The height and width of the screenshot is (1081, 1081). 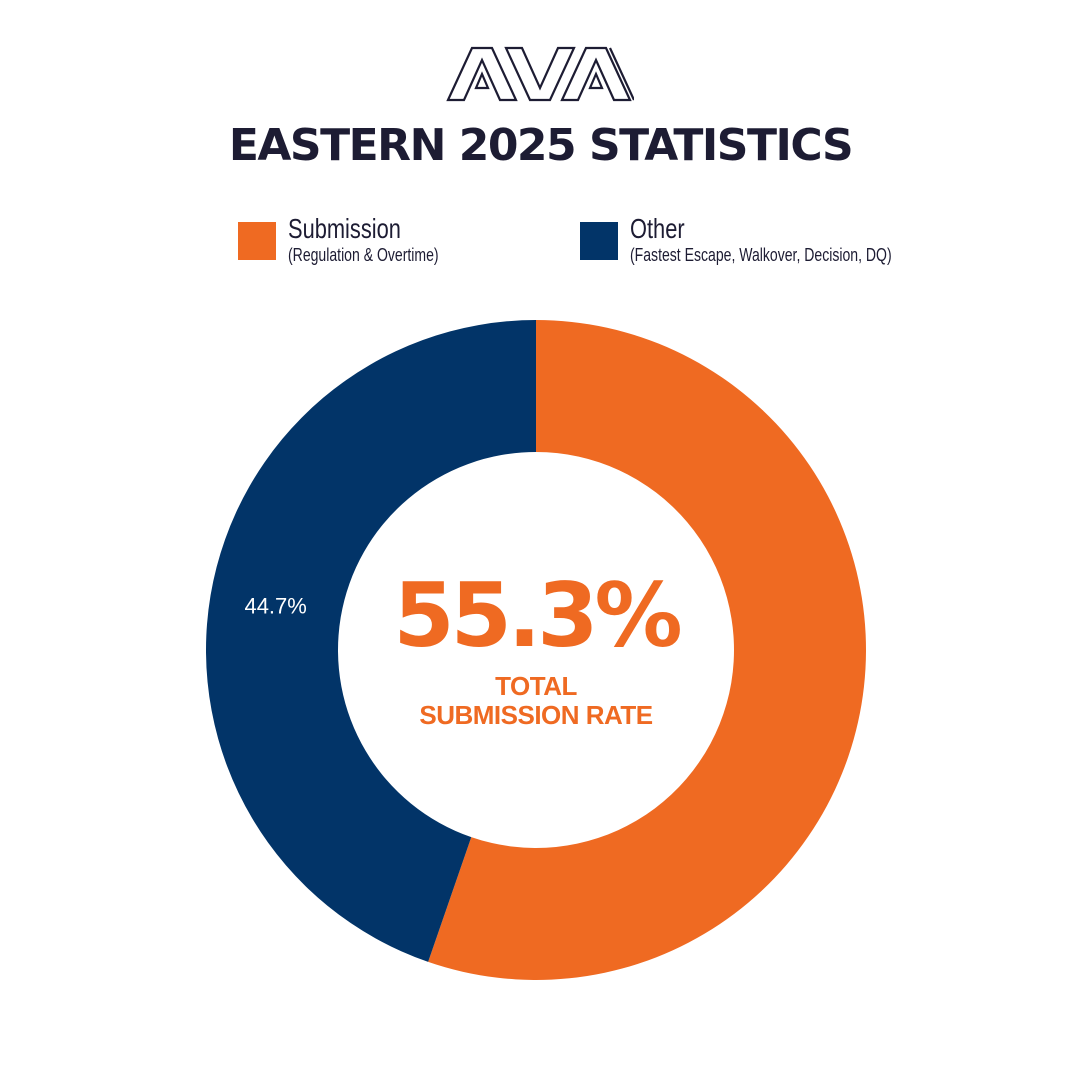 What do you see at coordinates (761, 255) in the screenshot?
I see `legend-sublabel-other: (Fastest Escape, Walkover, Decision, DQ)` at bounding box center [761, 255].